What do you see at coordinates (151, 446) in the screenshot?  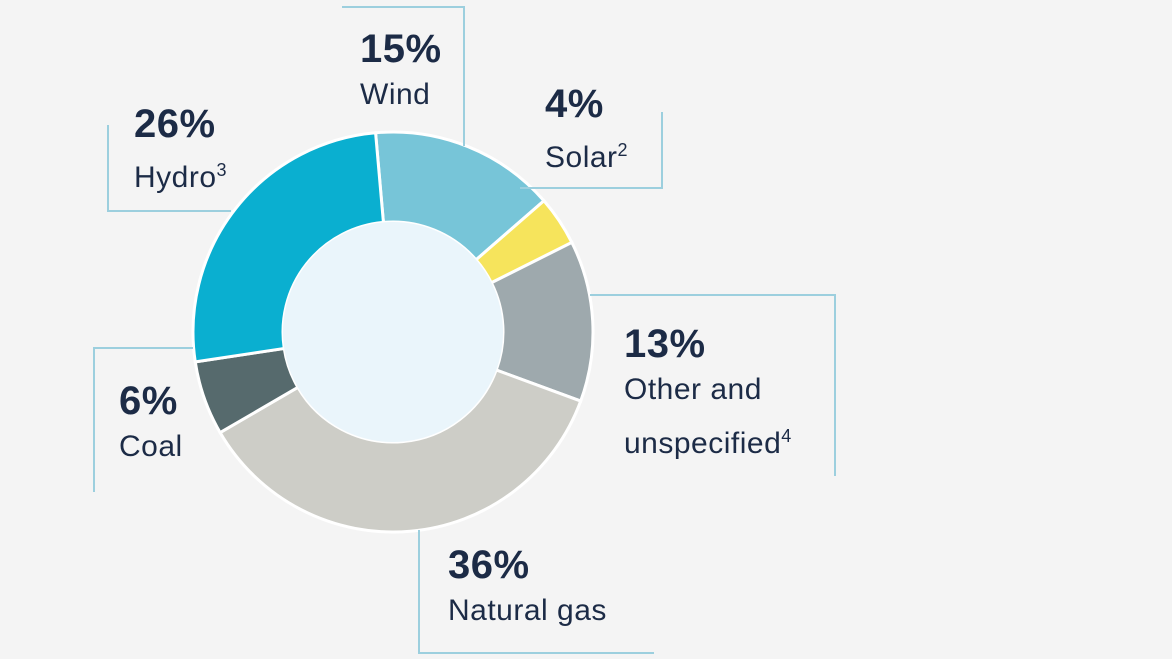 I see `coal-name: Coal` at bounding box center [151, 446].